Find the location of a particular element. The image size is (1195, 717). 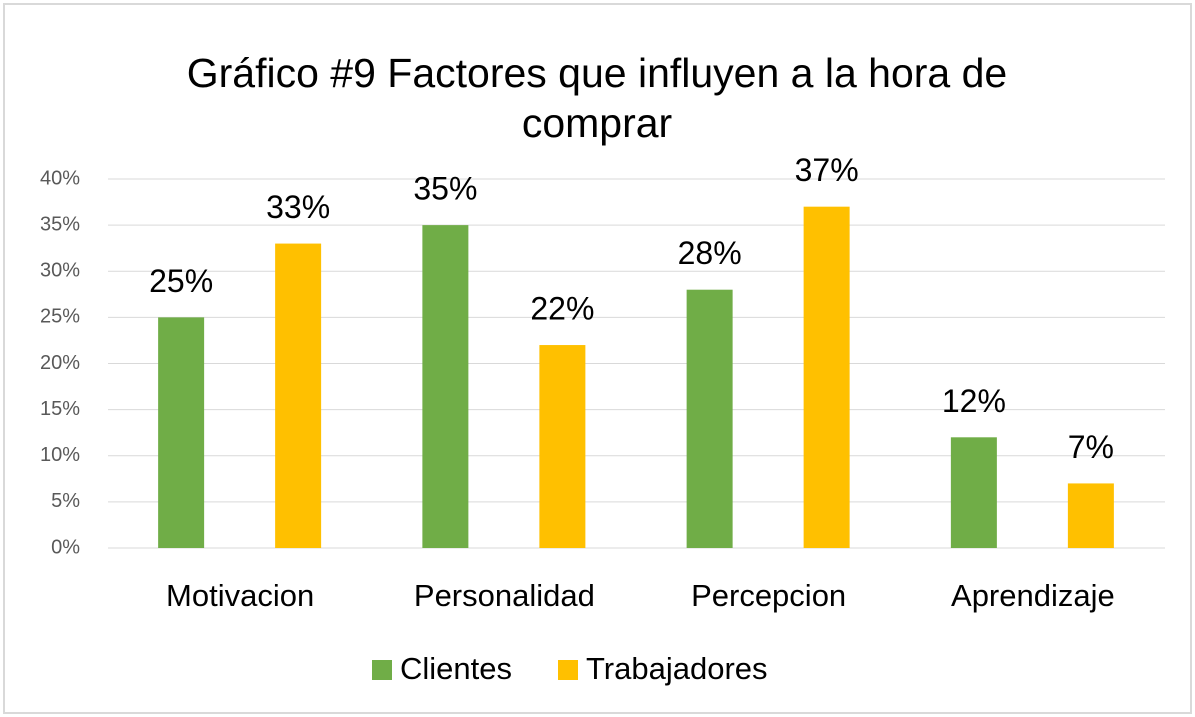

legend-label: Clientes is located at coordinates (456, 668).